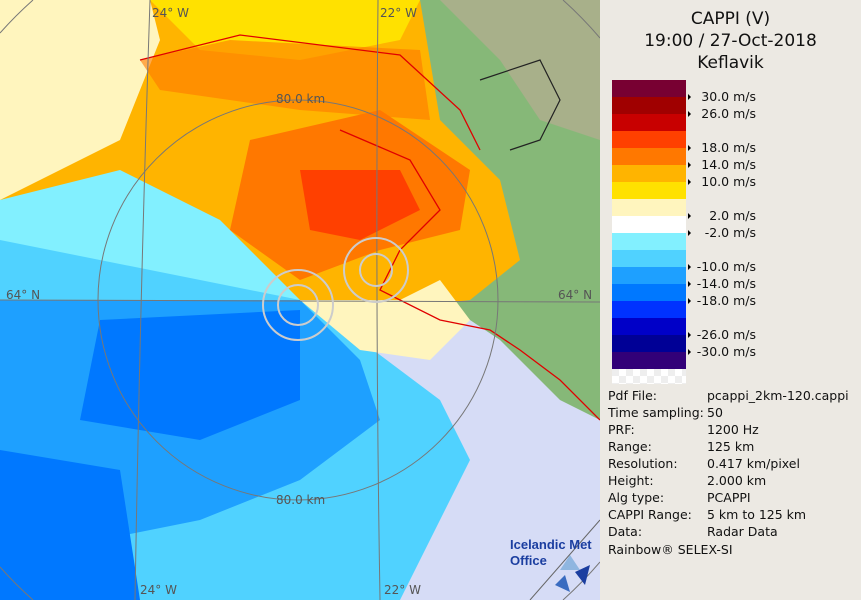 This screenshot has height=600, width=861. I want to click on info-key: Data:, so click(625, 531).